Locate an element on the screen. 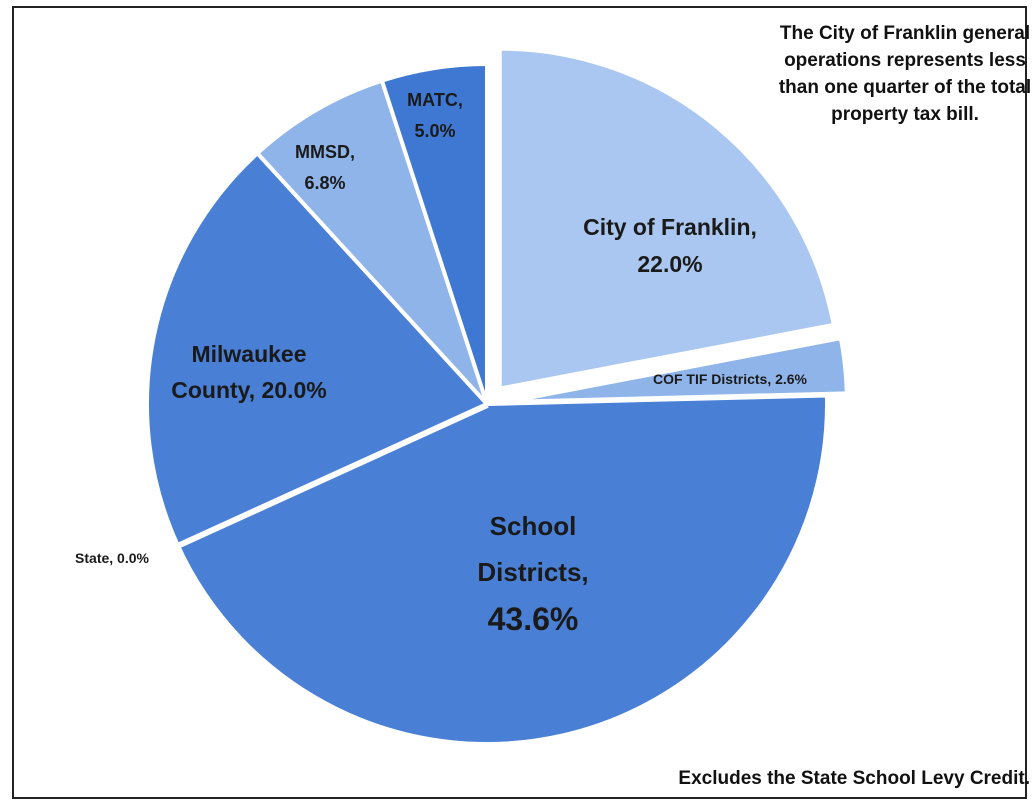 This screenshot has width=1035, height=805. annotation-bottom: Excludes the State School Levy Credit. is located at coordinates (854, 778).